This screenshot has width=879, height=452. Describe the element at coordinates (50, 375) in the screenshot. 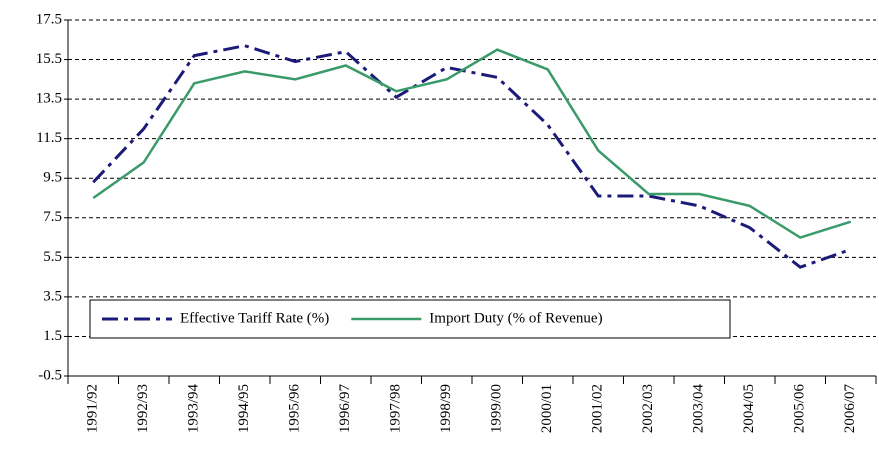

I see `y-tick-label: -0.5` at that location.